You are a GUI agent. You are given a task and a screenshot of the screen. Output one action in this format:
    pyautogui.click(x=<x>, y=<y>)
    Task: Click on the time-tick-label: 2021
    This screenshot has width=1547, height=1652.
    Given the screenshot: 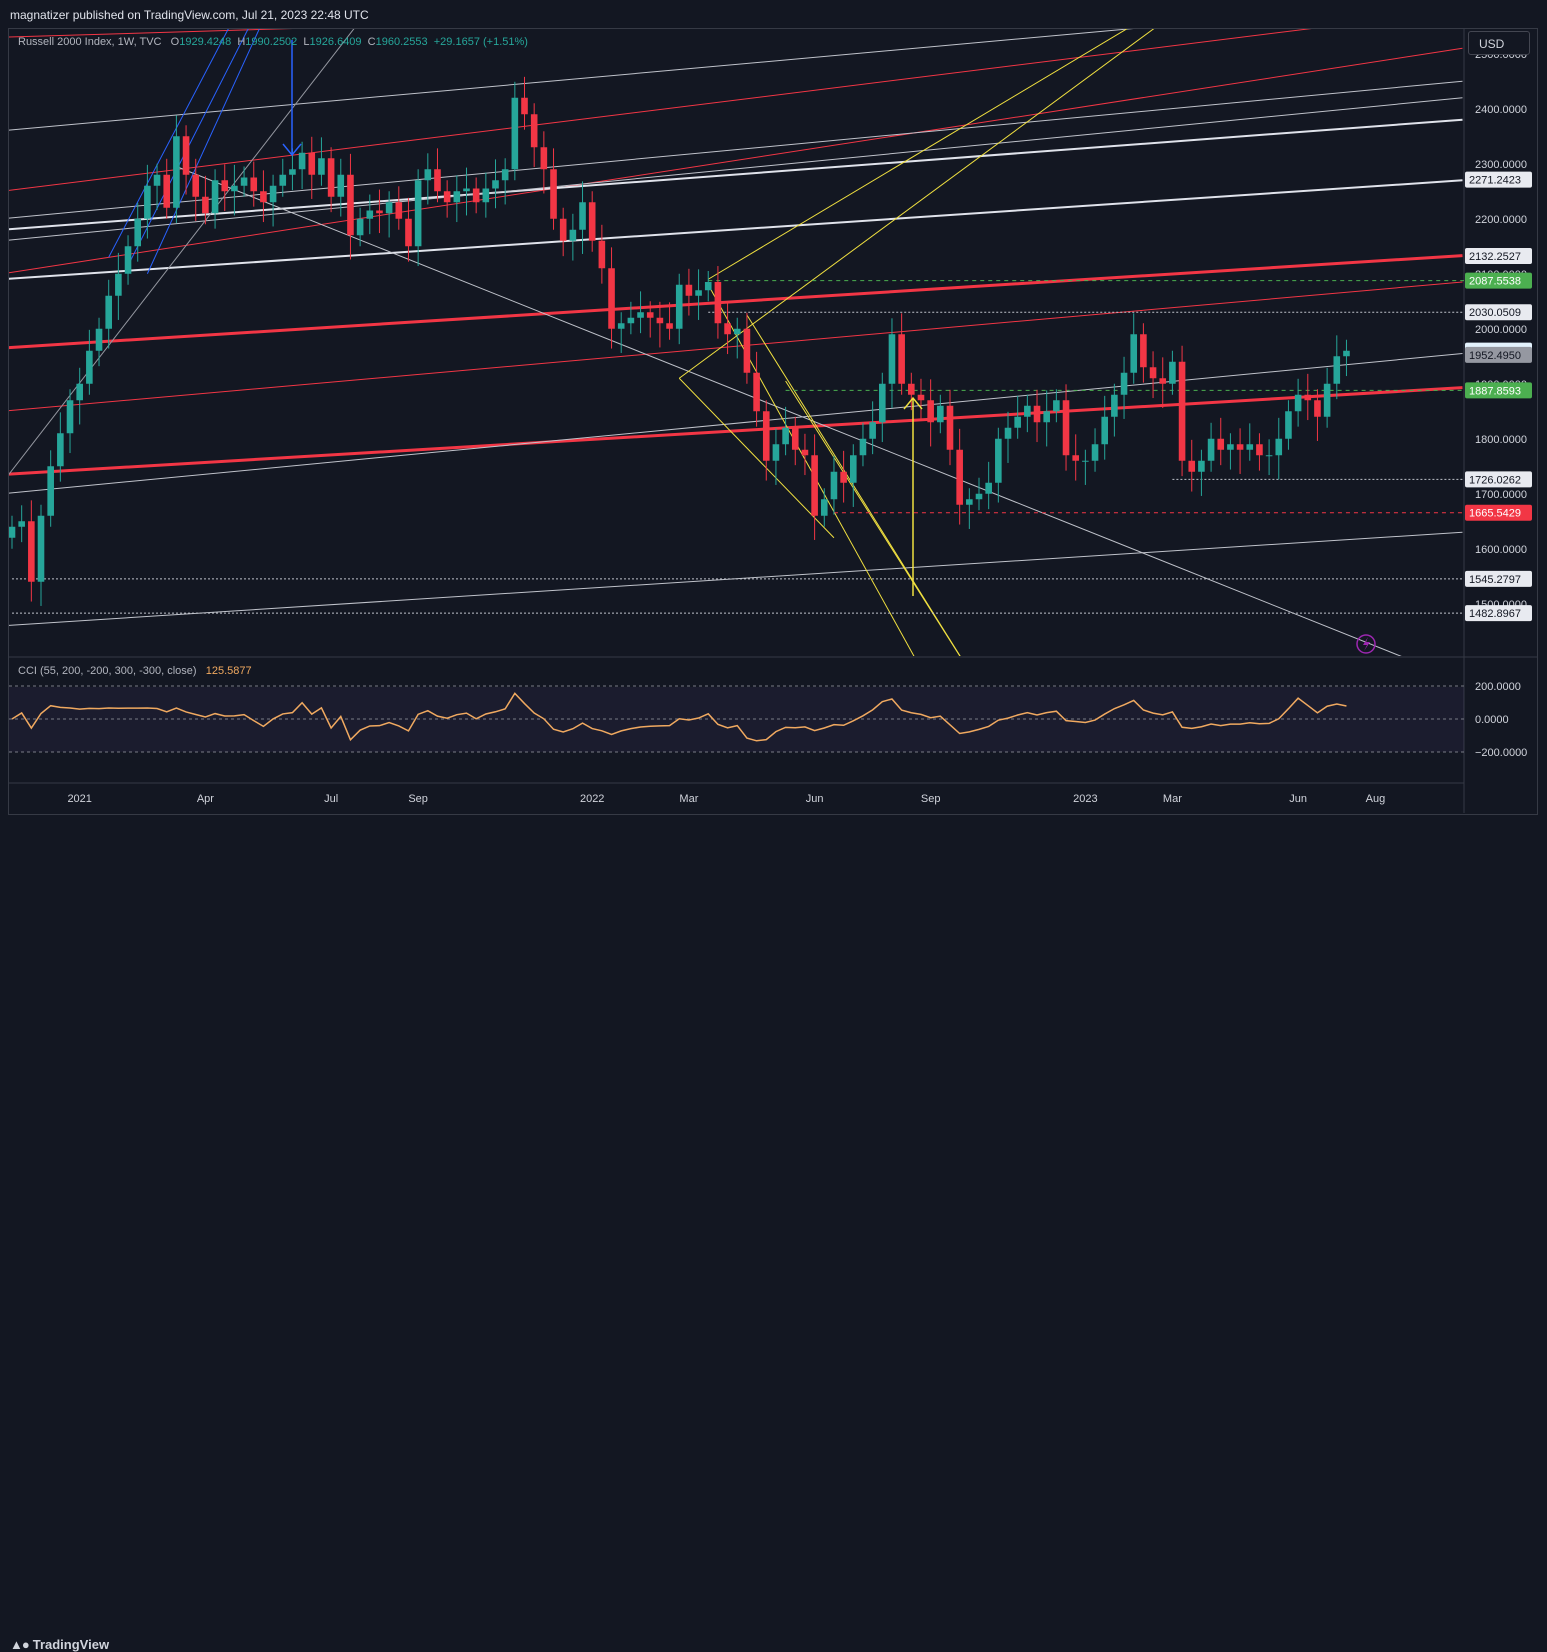 What is the action you would take?
    pyautogui.click(x=79, y=799)
    